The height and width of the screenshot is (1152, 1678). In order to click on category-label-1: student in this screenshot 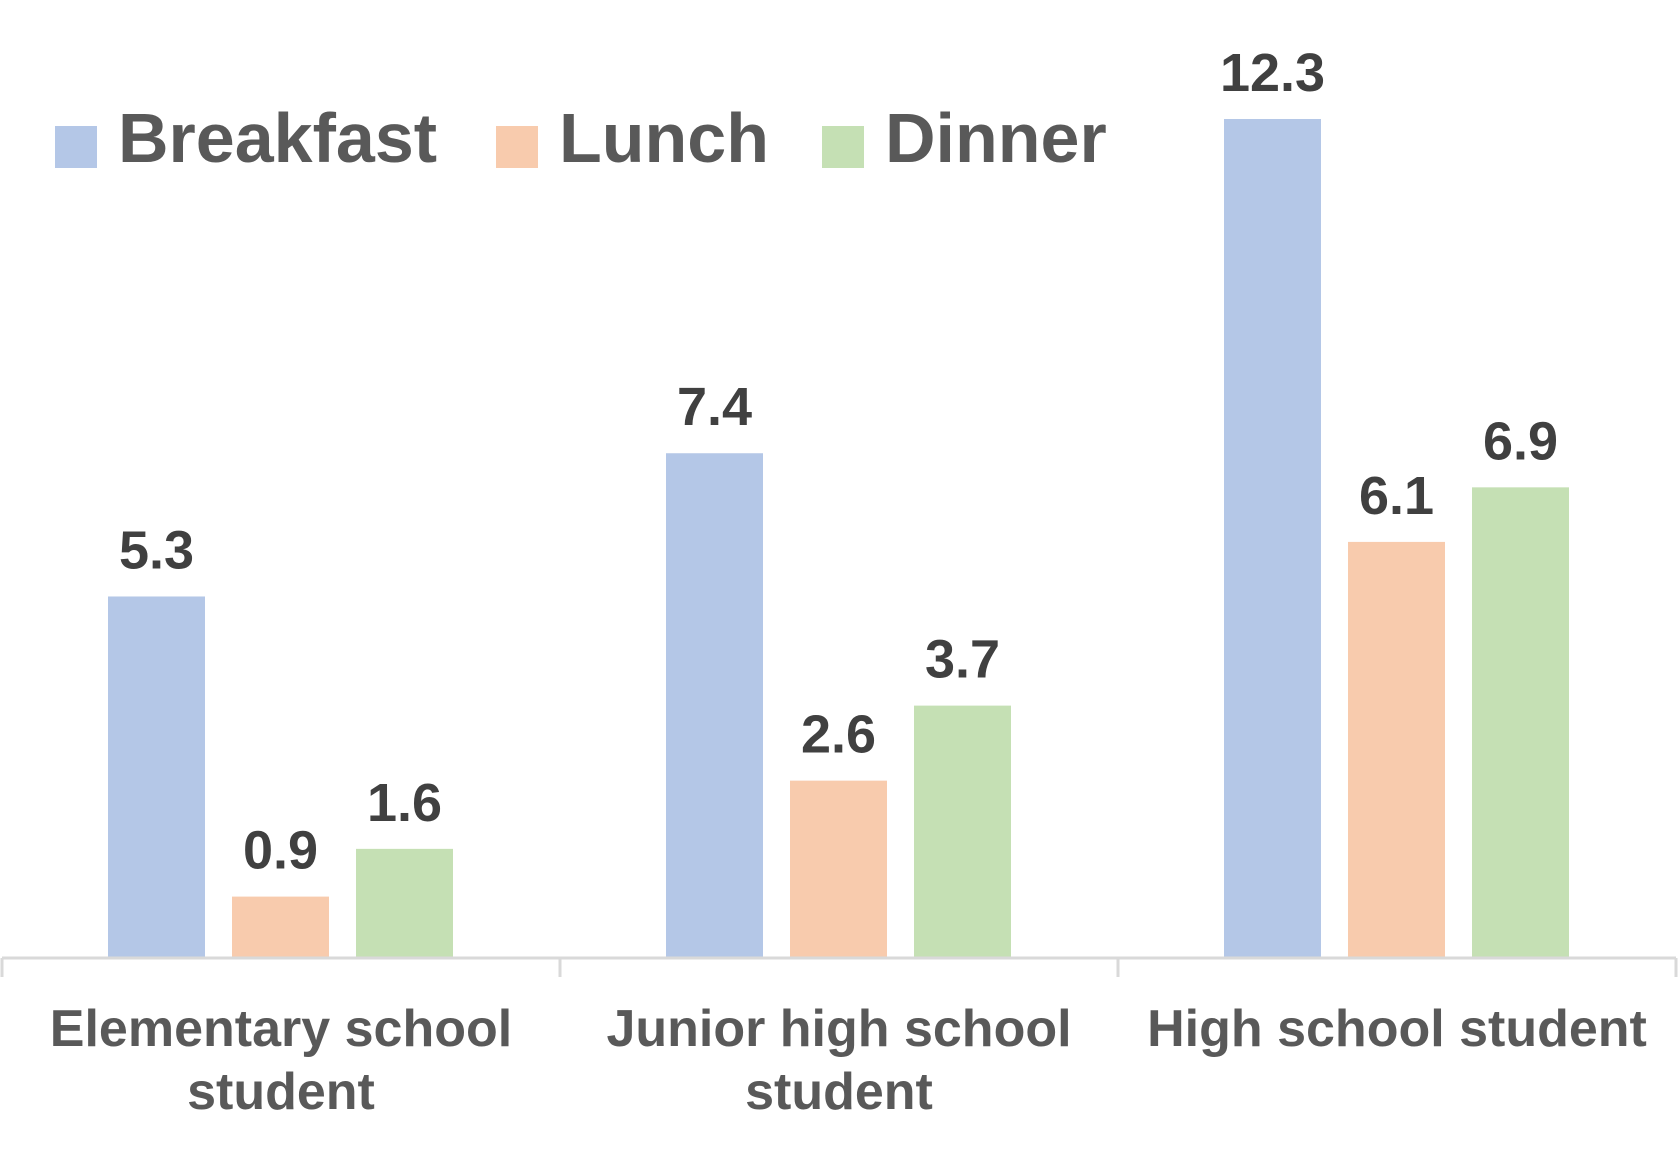, I will do `click(839, 1092)`.